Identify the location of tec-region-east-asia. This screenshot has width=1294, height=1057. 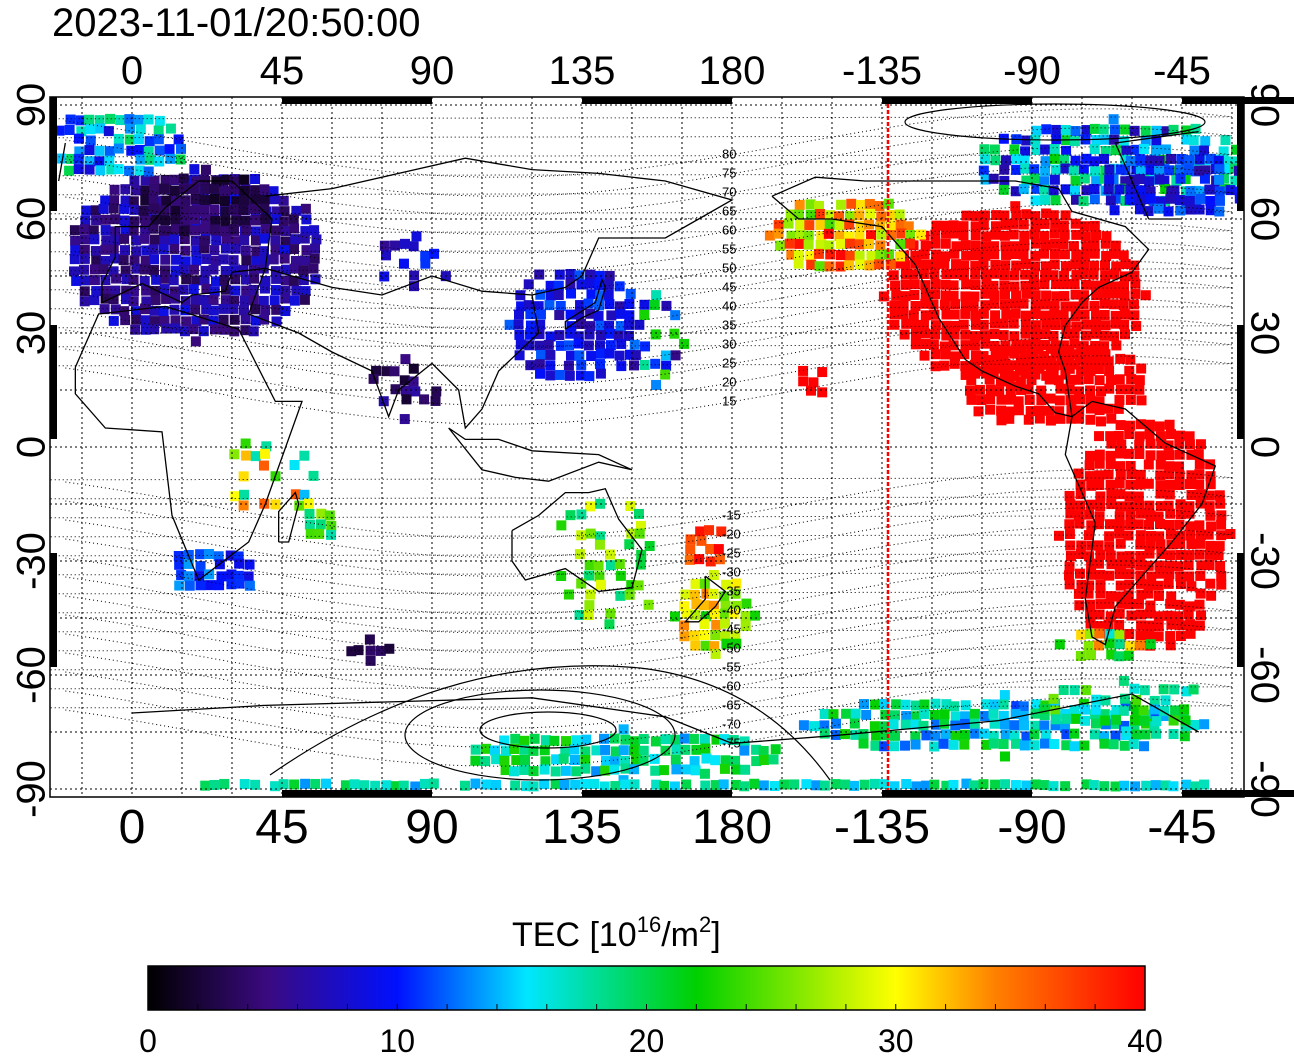
(574, 325).